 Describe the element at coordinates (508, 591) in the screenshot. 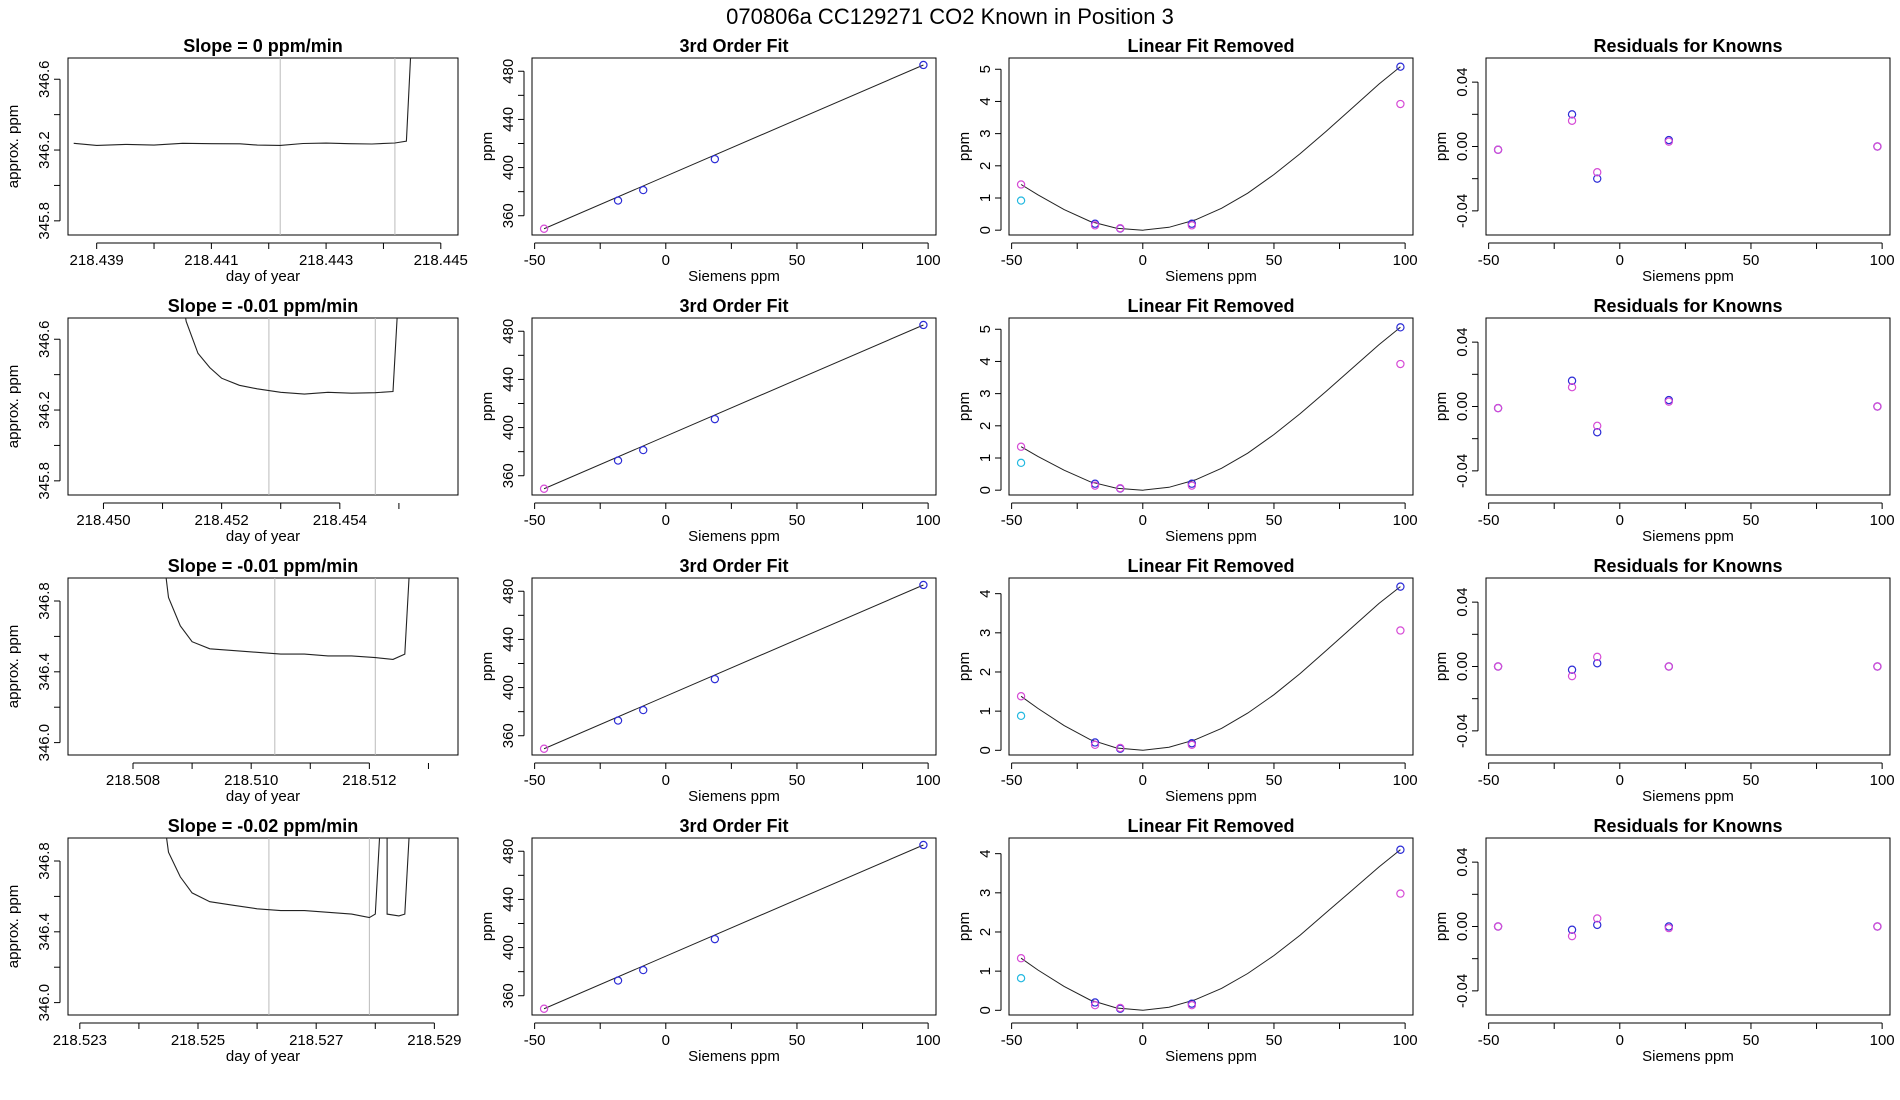

I see `y-tick-label: 480` at that location.